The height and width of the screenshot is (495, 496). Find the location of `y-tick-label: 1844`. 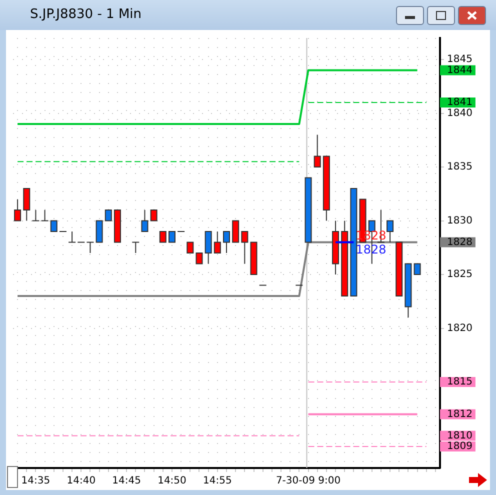

y-tick-label: 1844 is located at coordinates (459, 70).